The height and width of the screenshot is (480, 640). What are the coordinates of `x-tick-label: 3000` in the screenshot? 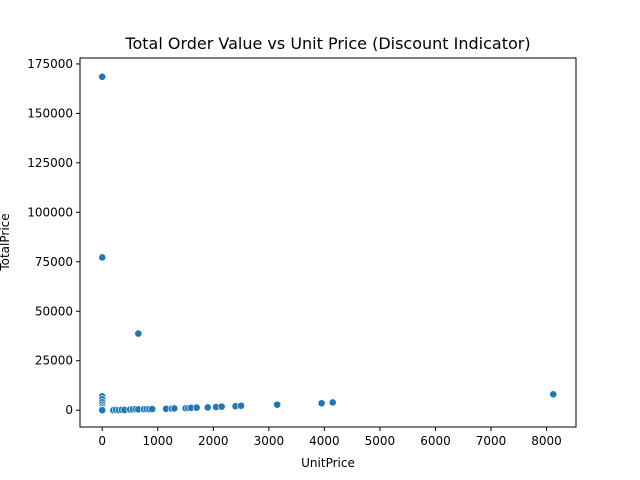 It's located at (269, 441).